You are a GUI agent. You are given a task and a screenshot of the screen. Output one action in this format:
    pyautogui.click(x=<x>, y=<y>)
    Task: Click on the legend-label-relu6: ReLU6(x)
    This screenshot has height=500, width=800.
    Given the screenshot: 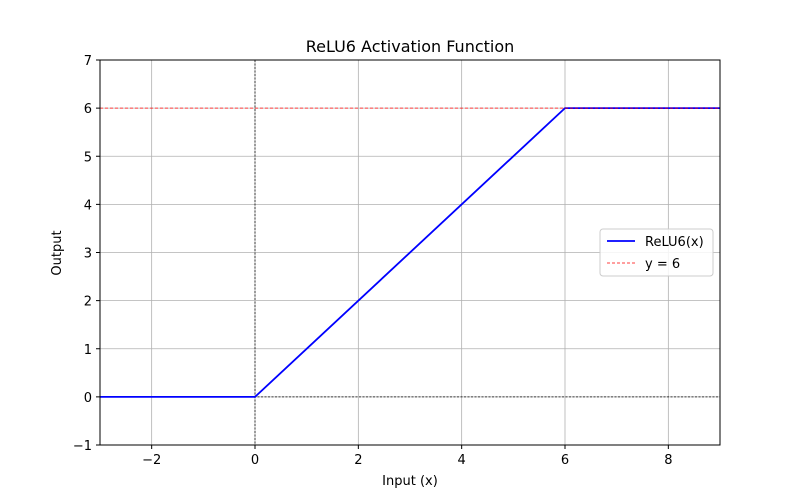 What is the action you would take?
    pyautogui.click(x=674, y=242)
    